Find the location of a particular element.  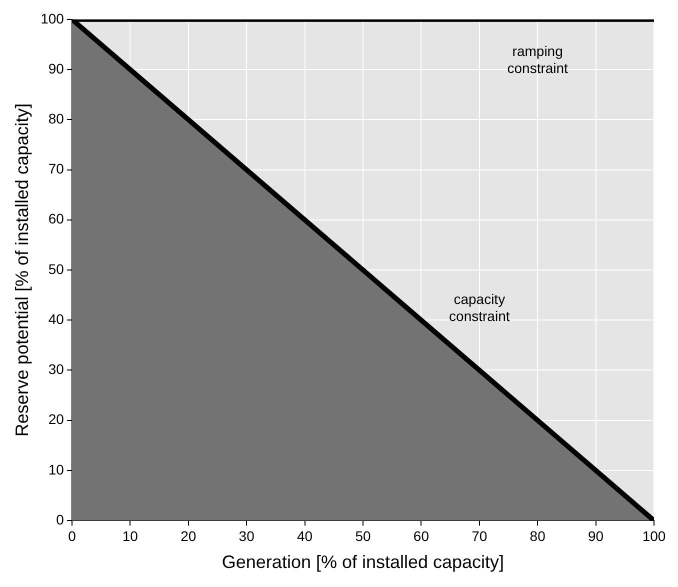

x-tick-label: 0 is located at coordinates (72, 536).